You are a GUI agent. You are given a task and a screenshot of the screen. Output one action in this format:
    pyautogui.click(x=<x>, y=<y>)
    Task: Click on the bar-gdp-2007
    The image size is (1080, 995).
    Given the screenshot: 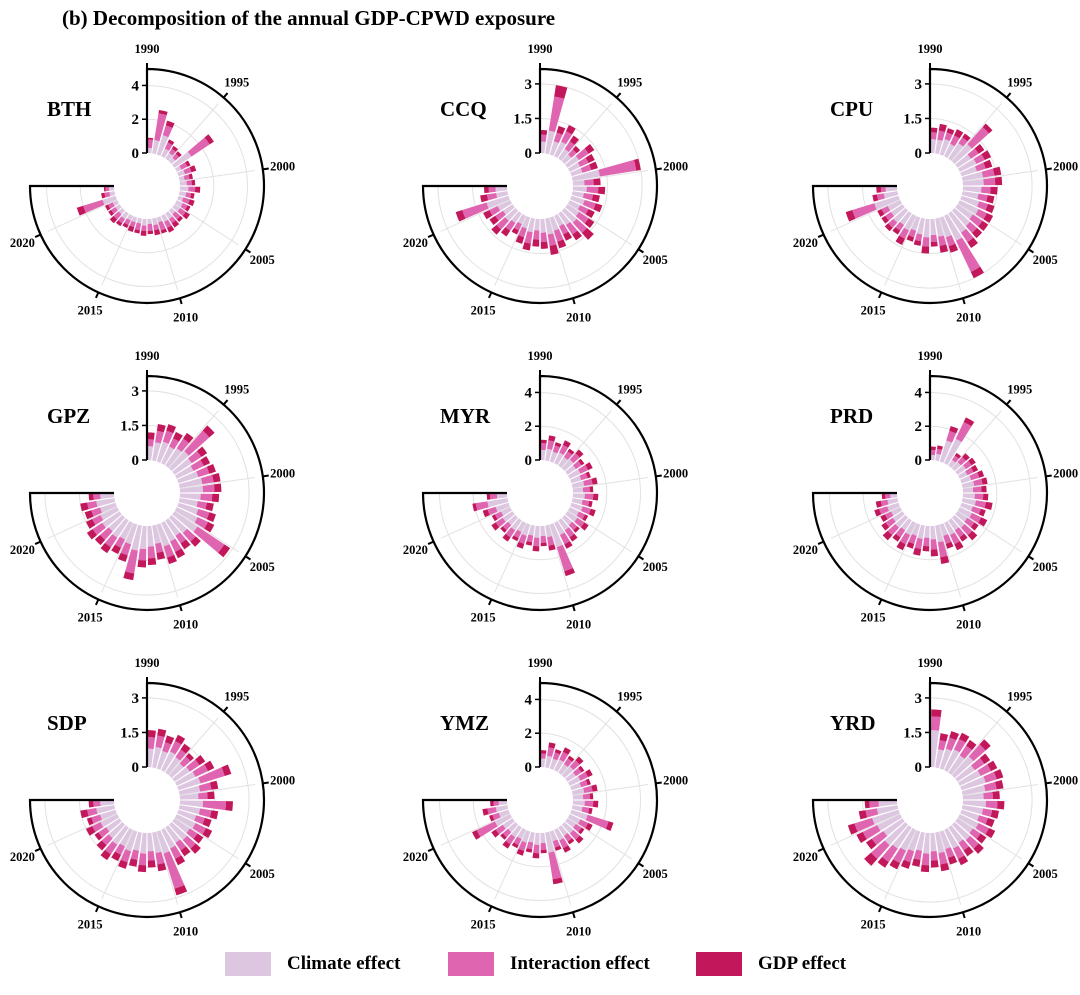 What is the action you would take?
    pyautogui.click(x=175, y=224)
    